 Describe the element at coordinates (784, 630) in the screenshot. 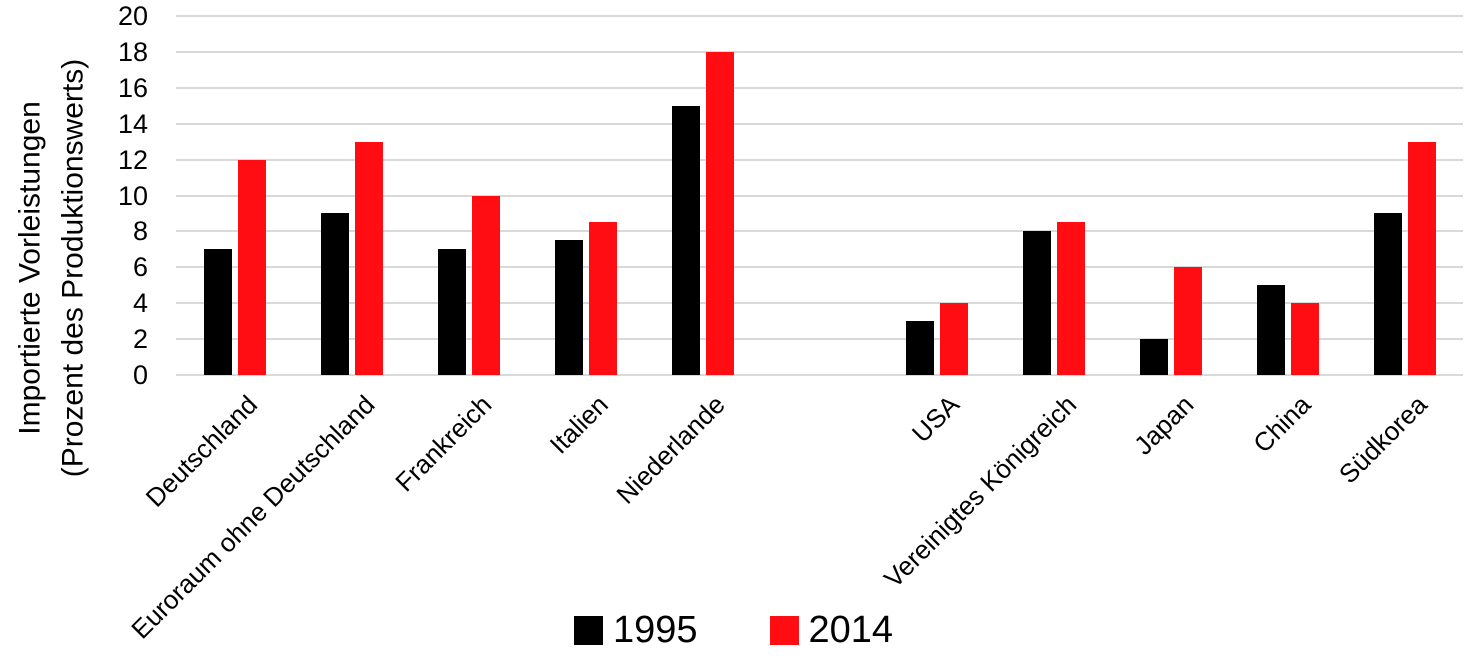

I see `legend-swatch-2014` at that location.